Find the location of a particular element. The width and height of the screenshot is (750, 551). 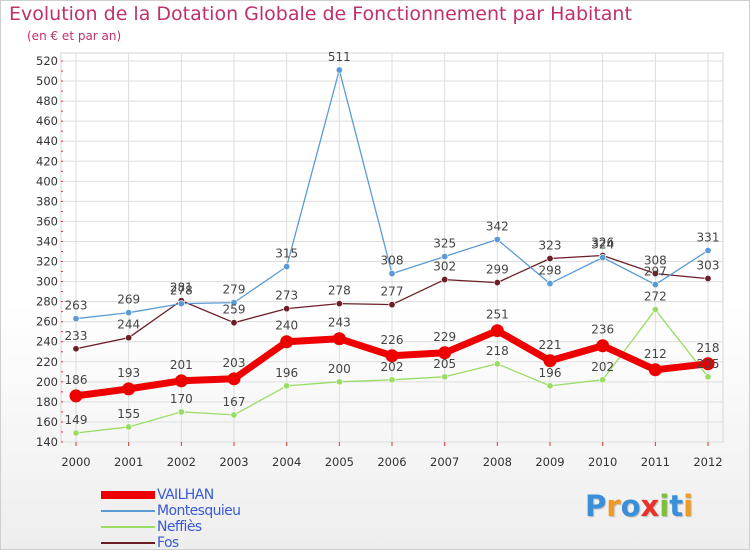

x-tick-label: 2012 is located at coordinates (707, 462).